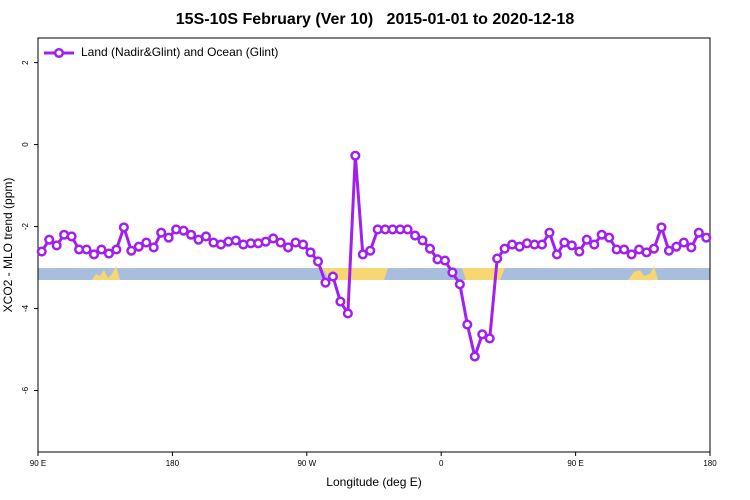 This screenshot has height=500, width=750. I want to click on y-axis-label: XCO2 - MLO trend (ppm), so click(8, 245).